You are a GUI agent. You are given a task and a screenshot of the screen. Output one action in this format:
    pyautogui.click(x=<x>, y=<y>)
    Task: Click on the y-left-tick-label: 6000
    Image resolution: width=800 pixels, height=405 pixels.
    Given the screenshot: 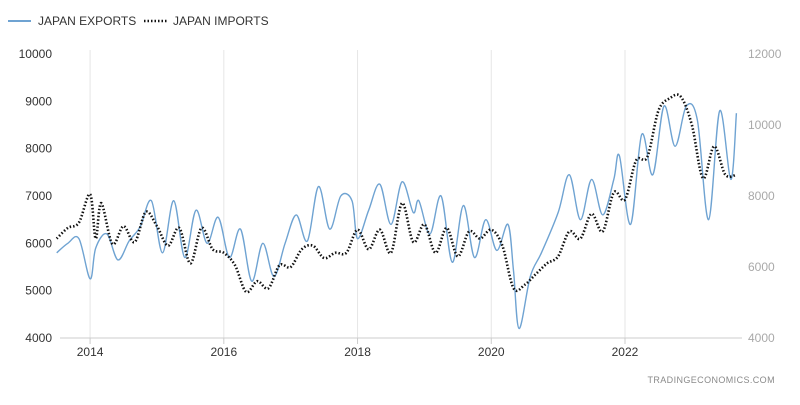 What is the action you would take?
    pyautogui.click(x=38, y=243)
    